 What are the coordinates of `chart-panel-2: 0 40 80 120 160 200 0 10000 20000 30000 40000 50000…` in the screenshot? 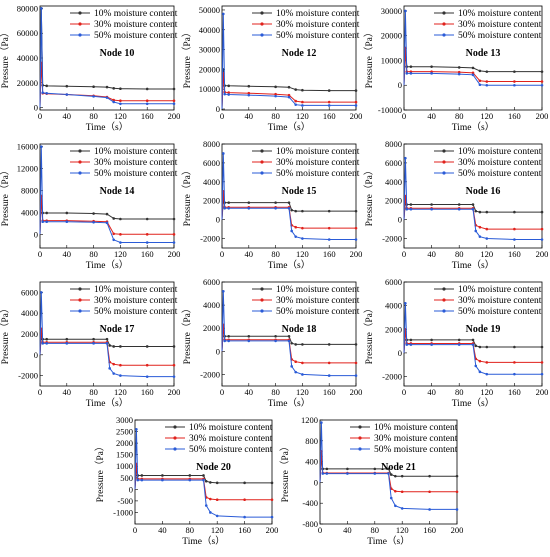 It's located at (272, 69).